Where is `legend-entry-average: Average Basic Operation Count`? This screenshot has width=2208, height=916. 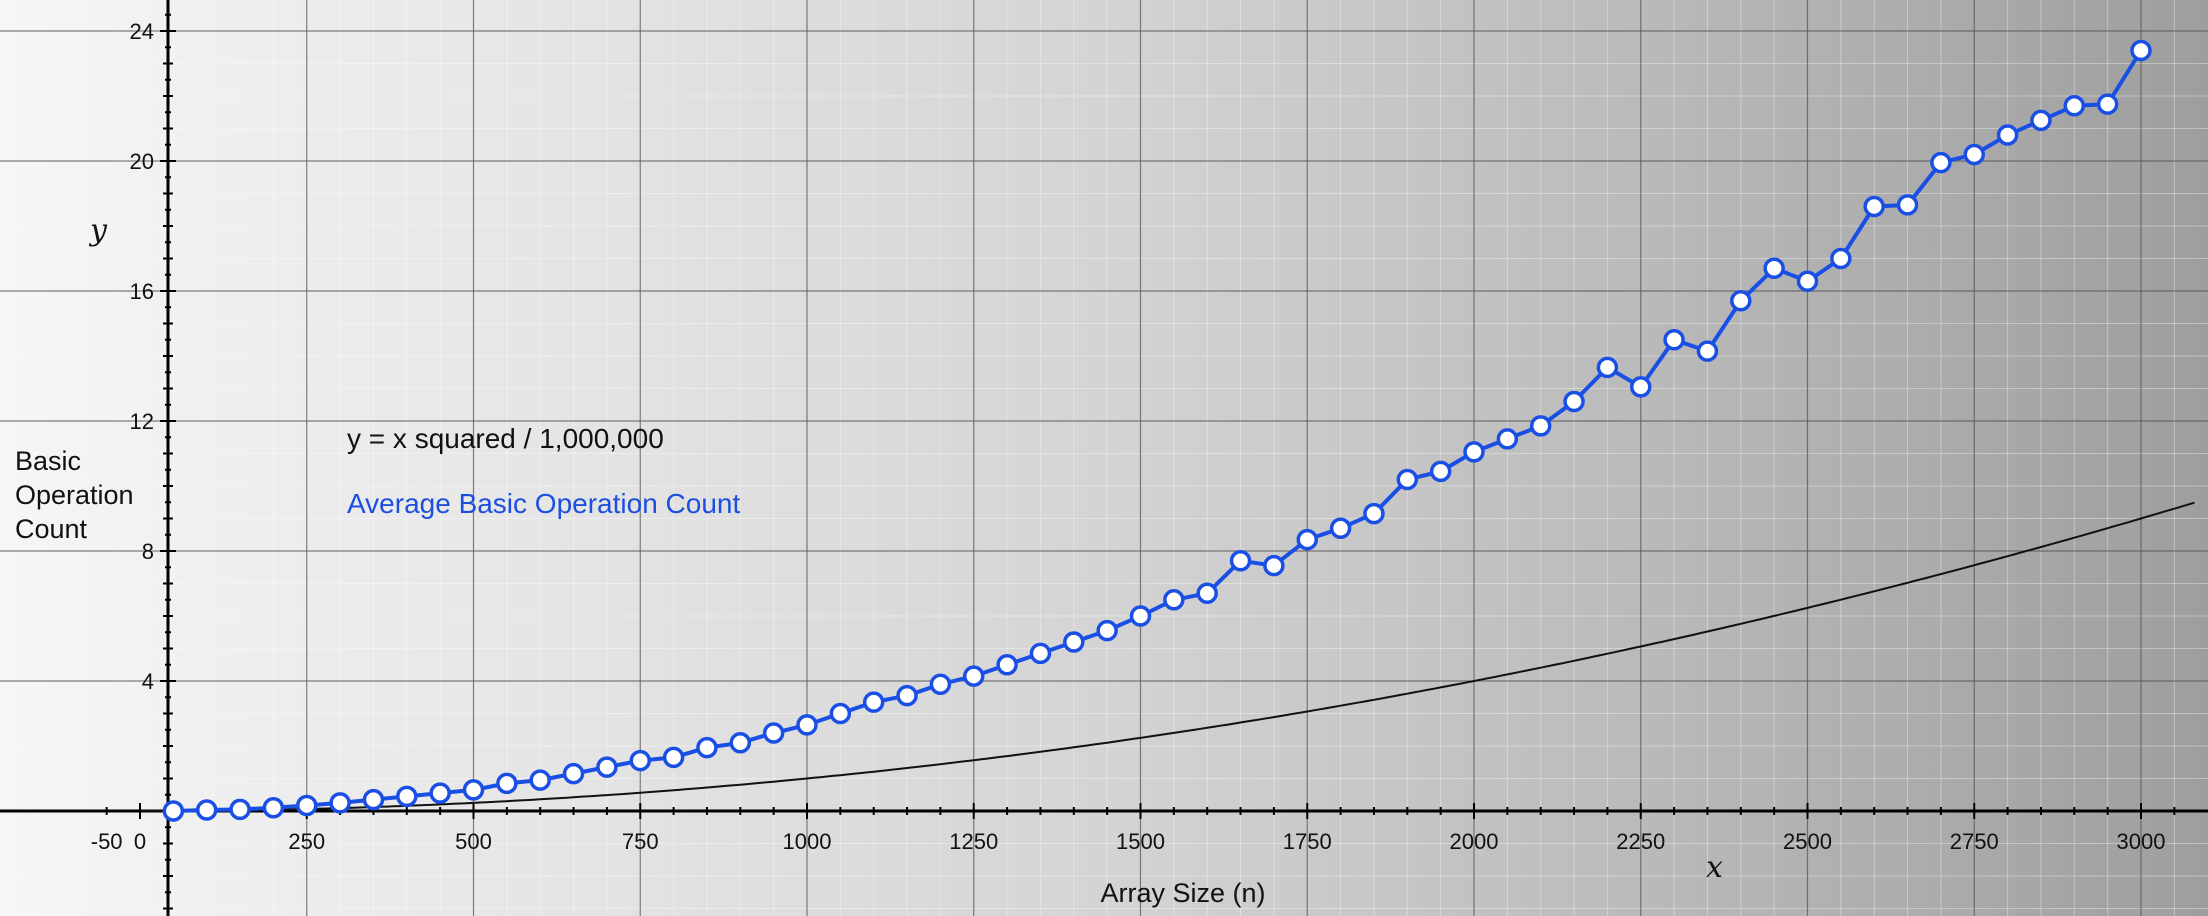
legend-entry-average: Average Basic Operation Count is located at coordinates (543, 503).